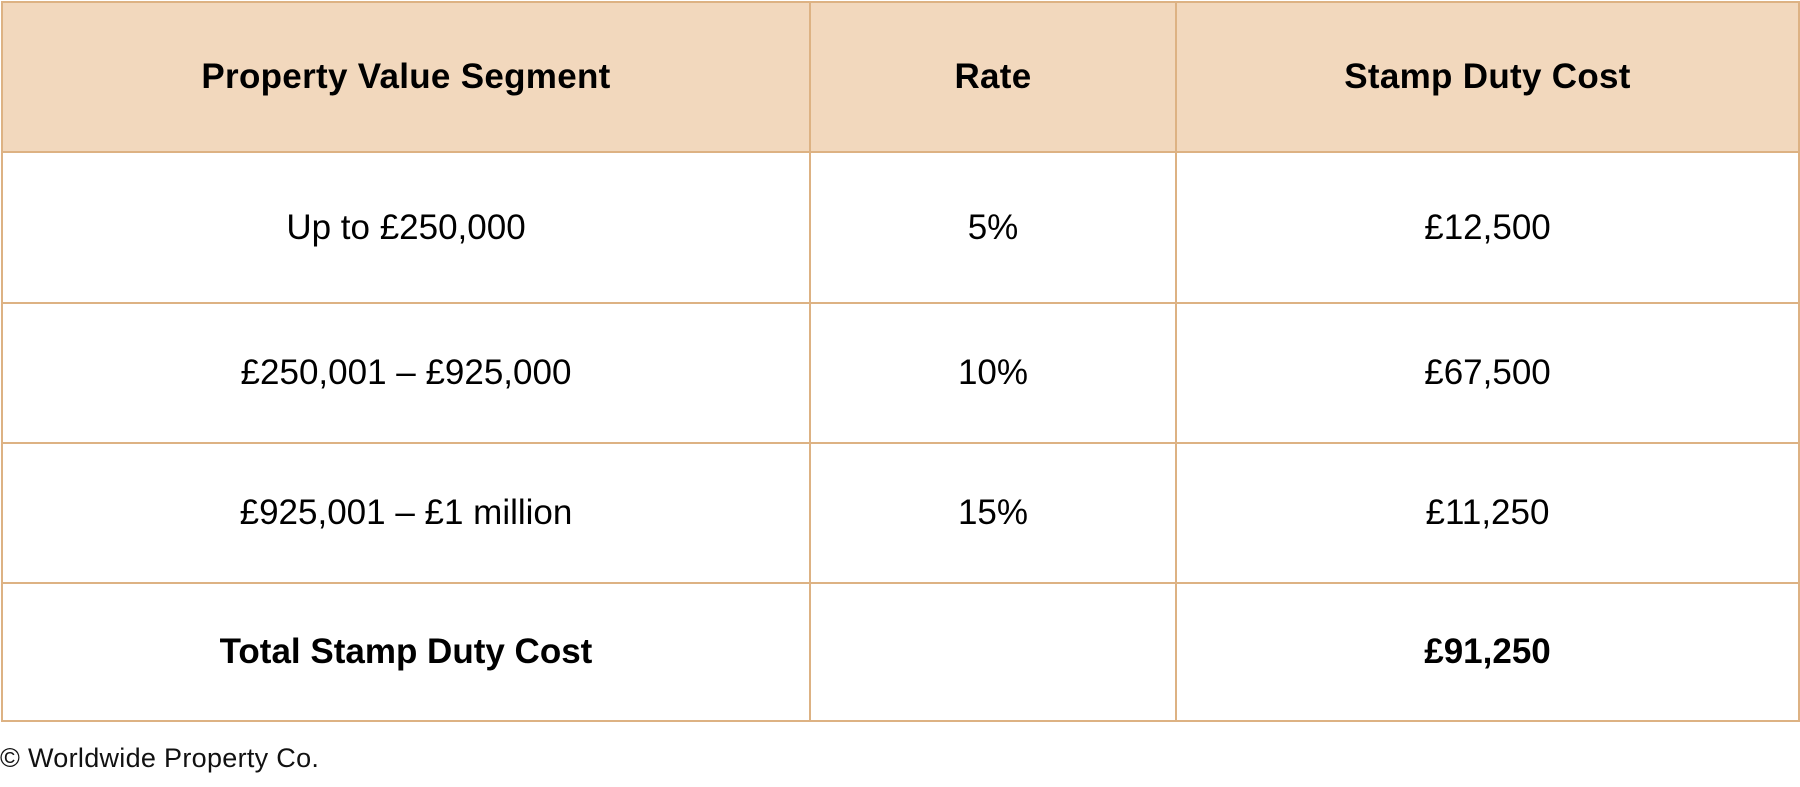 This screenshot has height=787, width=1800. Describe the element at coordinates (406, 513) in the screenshot. I see `segment-cell: £925,001 – £1 million` at that location.